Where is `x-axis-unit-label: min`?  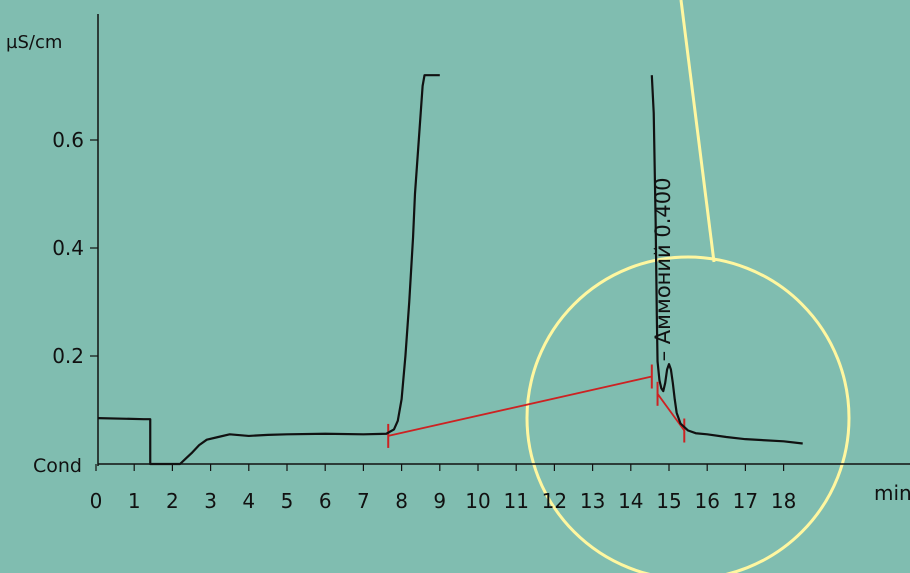 x-axis-unit-label: min is located at coordinates (892, 493).